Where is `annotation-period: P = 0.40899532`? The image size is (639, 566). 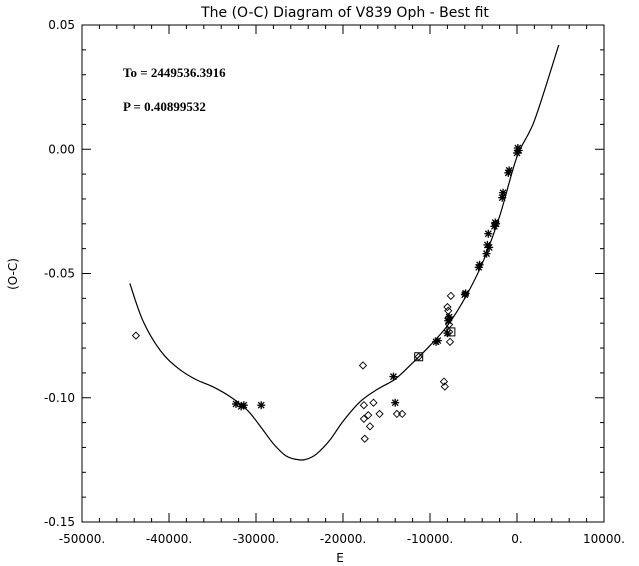
annotation-period: P = 0.40899532 is located at coordinates (164, 106).